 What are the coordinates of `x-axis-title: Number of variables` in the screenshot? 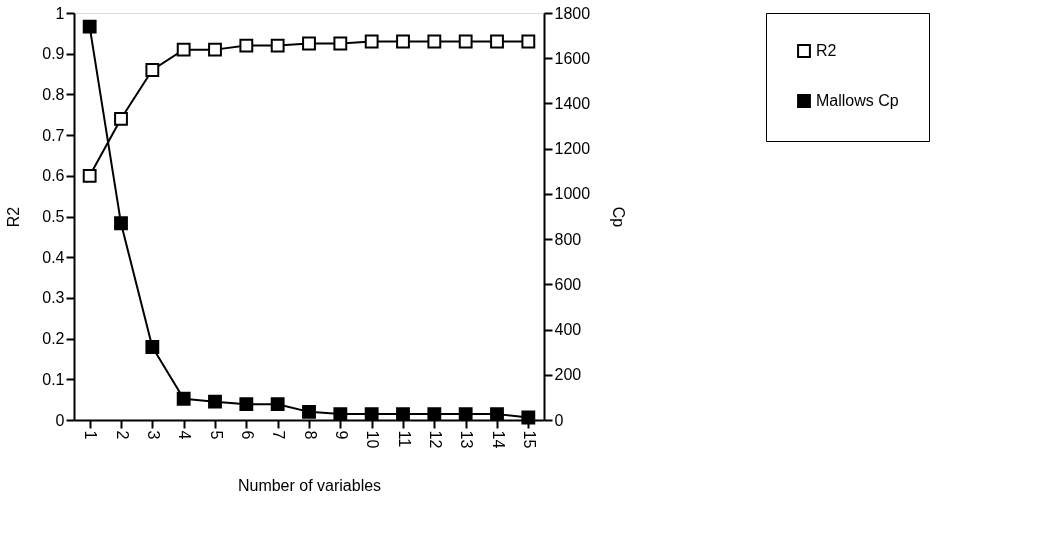 It's located at (309, 486).